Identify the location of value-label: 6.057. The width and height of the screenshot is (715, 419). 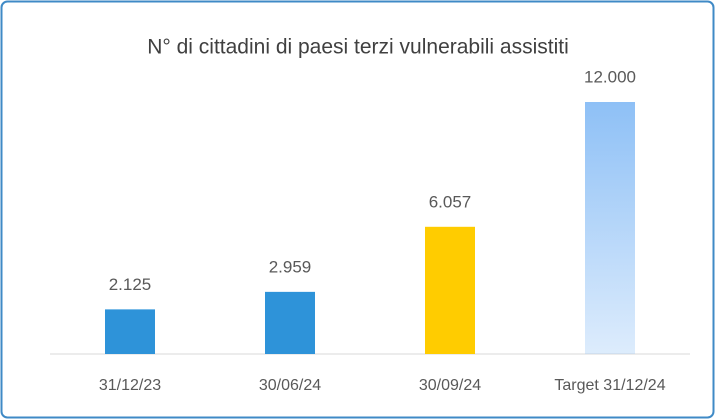
(450, 201).